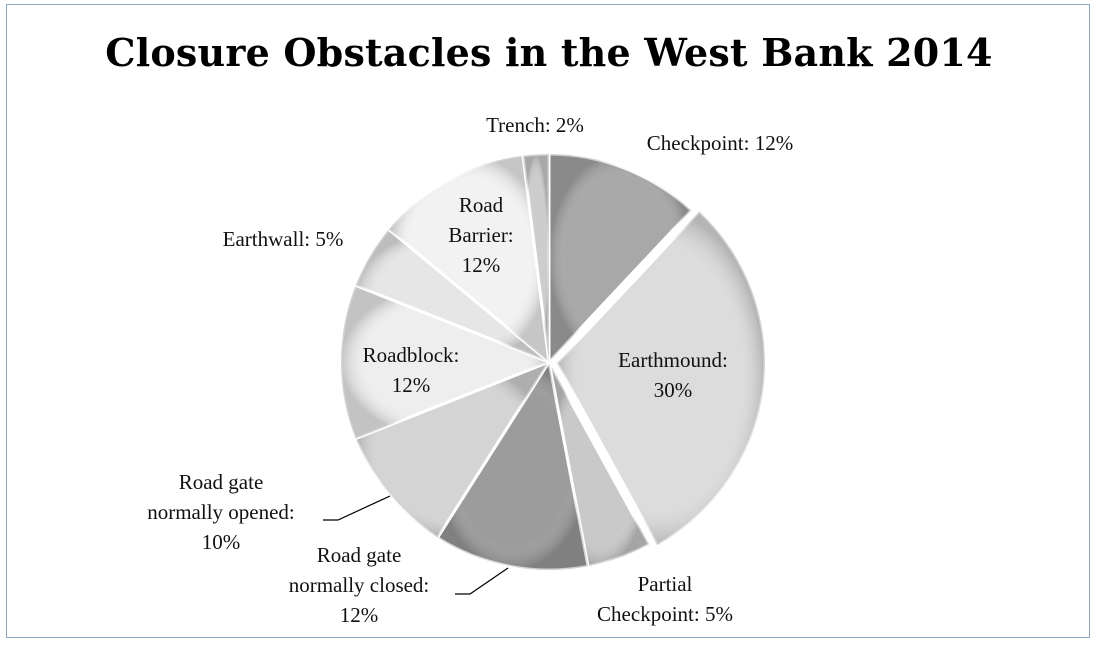 This screenshot has width=1098, height=646. Describe the element at coordinates (359, 585) in the screenshot. I see `slice-label: Road gate normally closed: 12%` at that location.